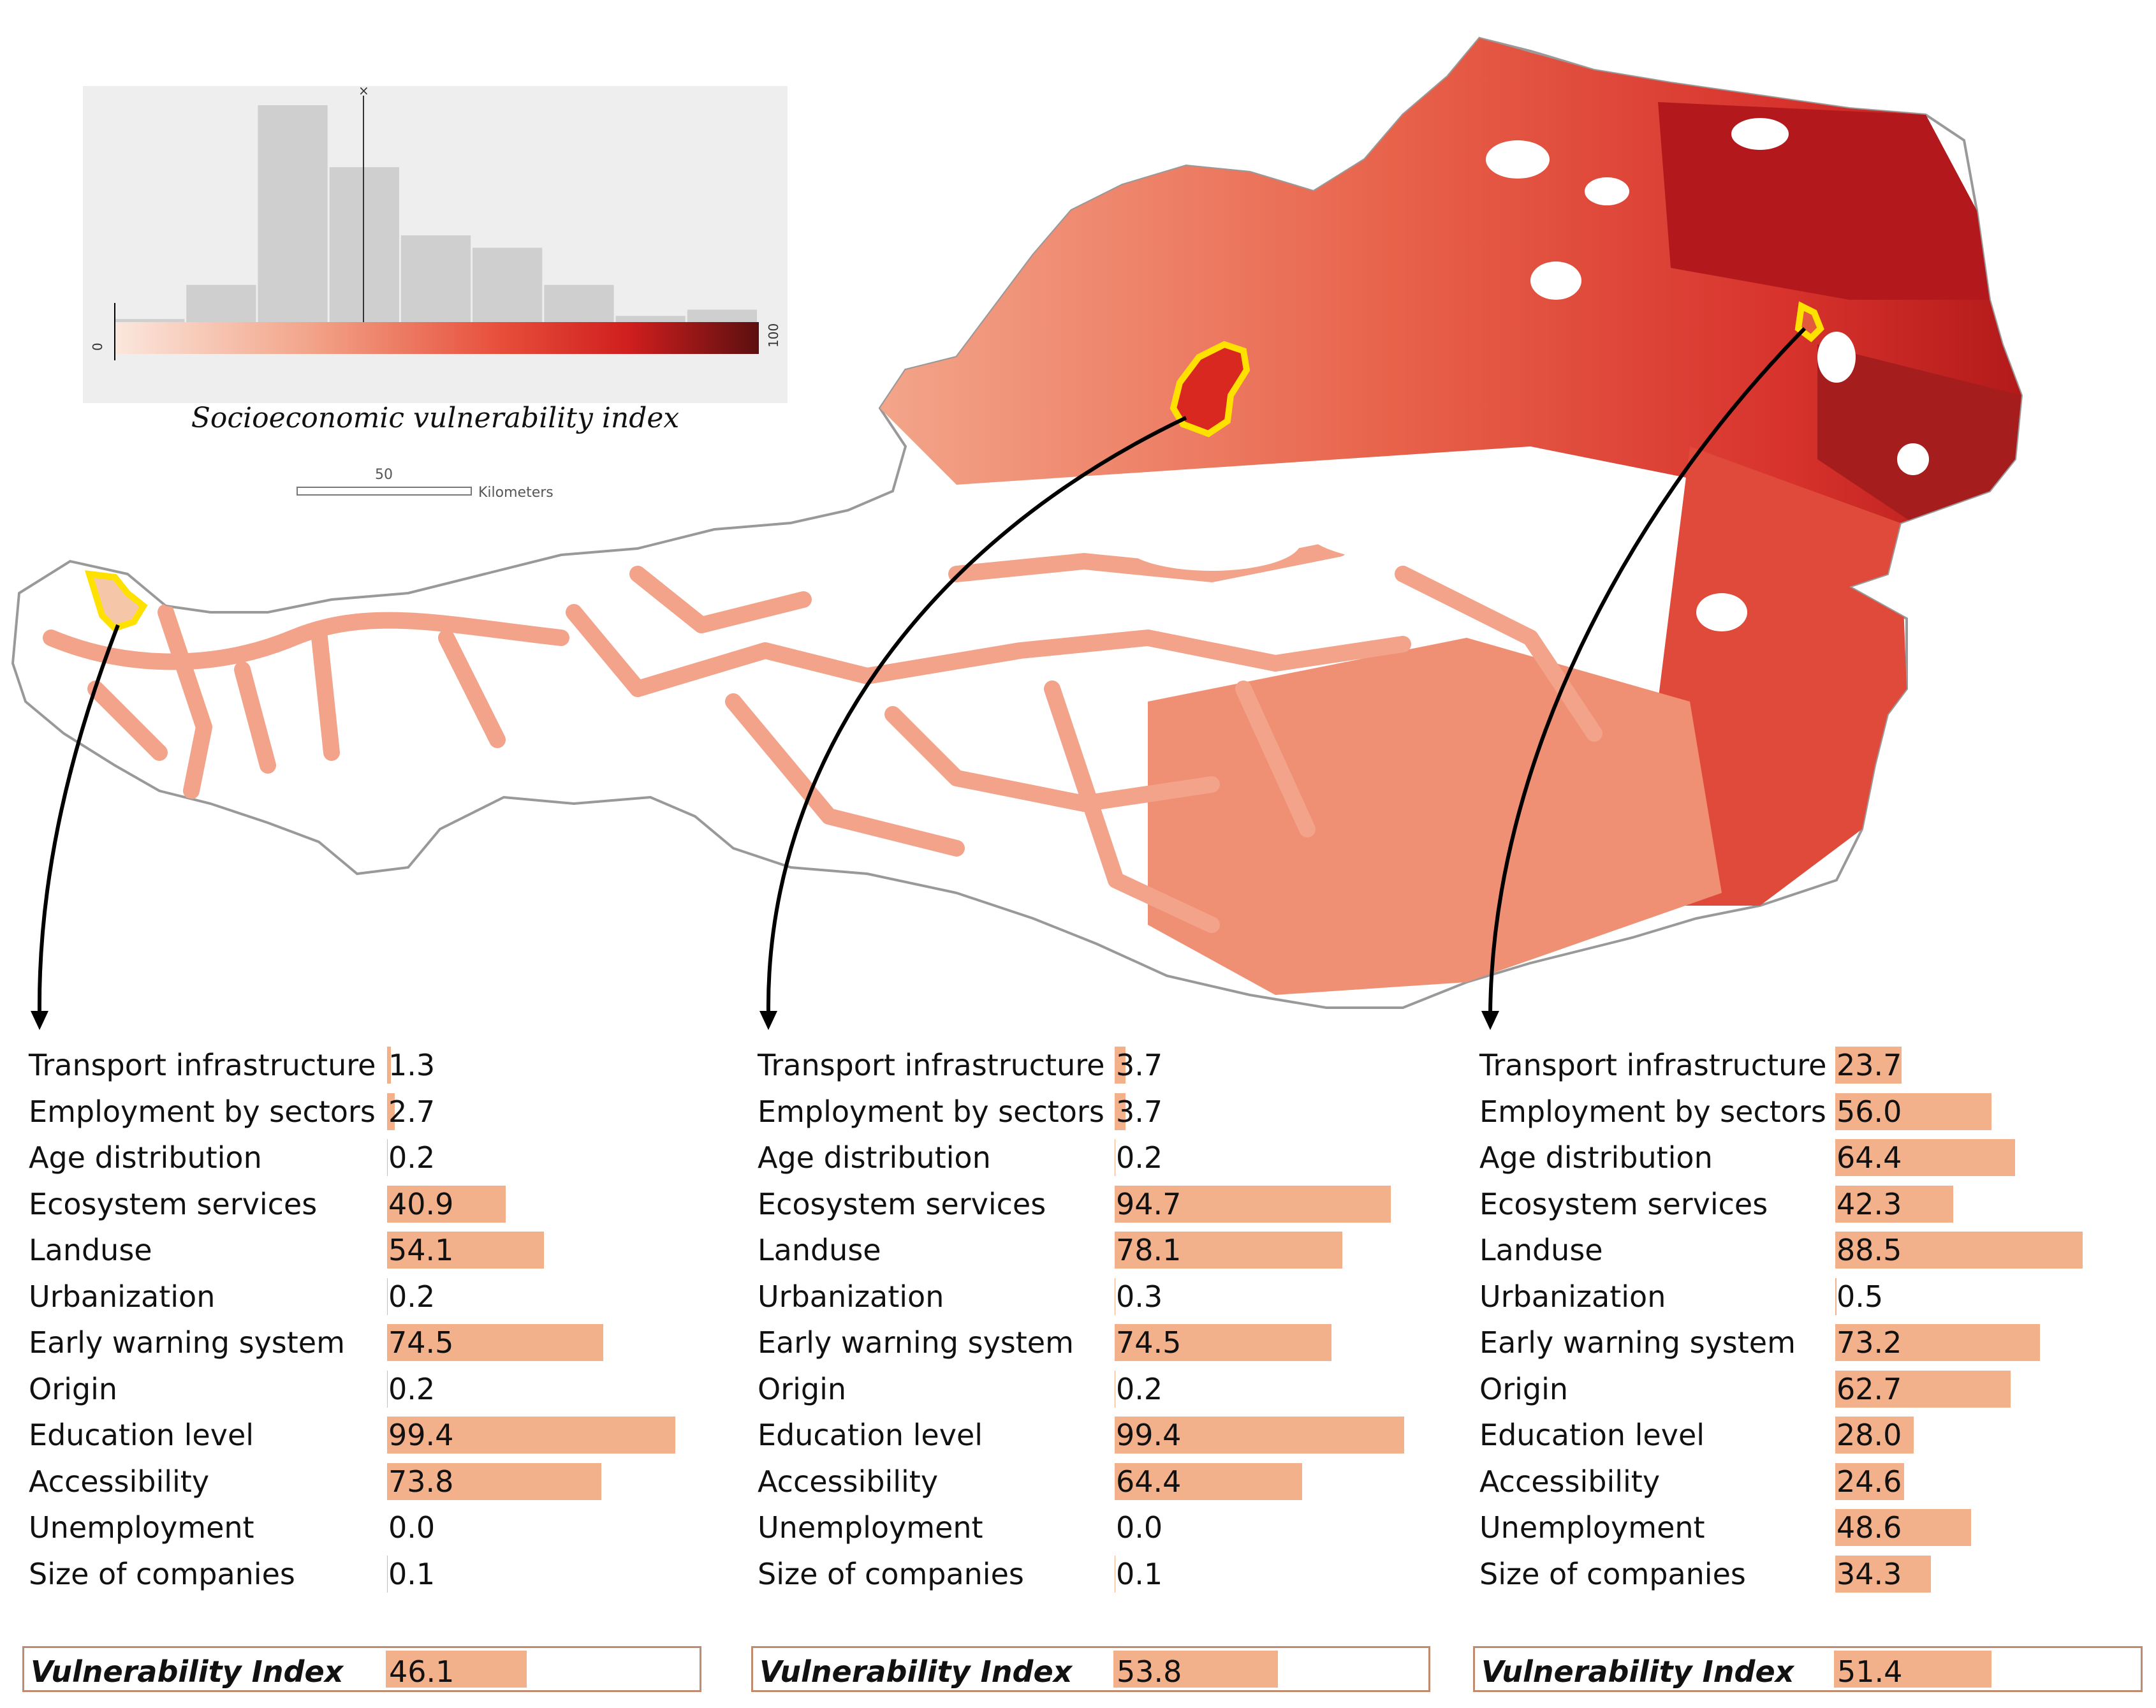 This screenshot has width=2156, height=1708. I want to click on indicator-row: Origin 62.7, so click(1817, 1390).